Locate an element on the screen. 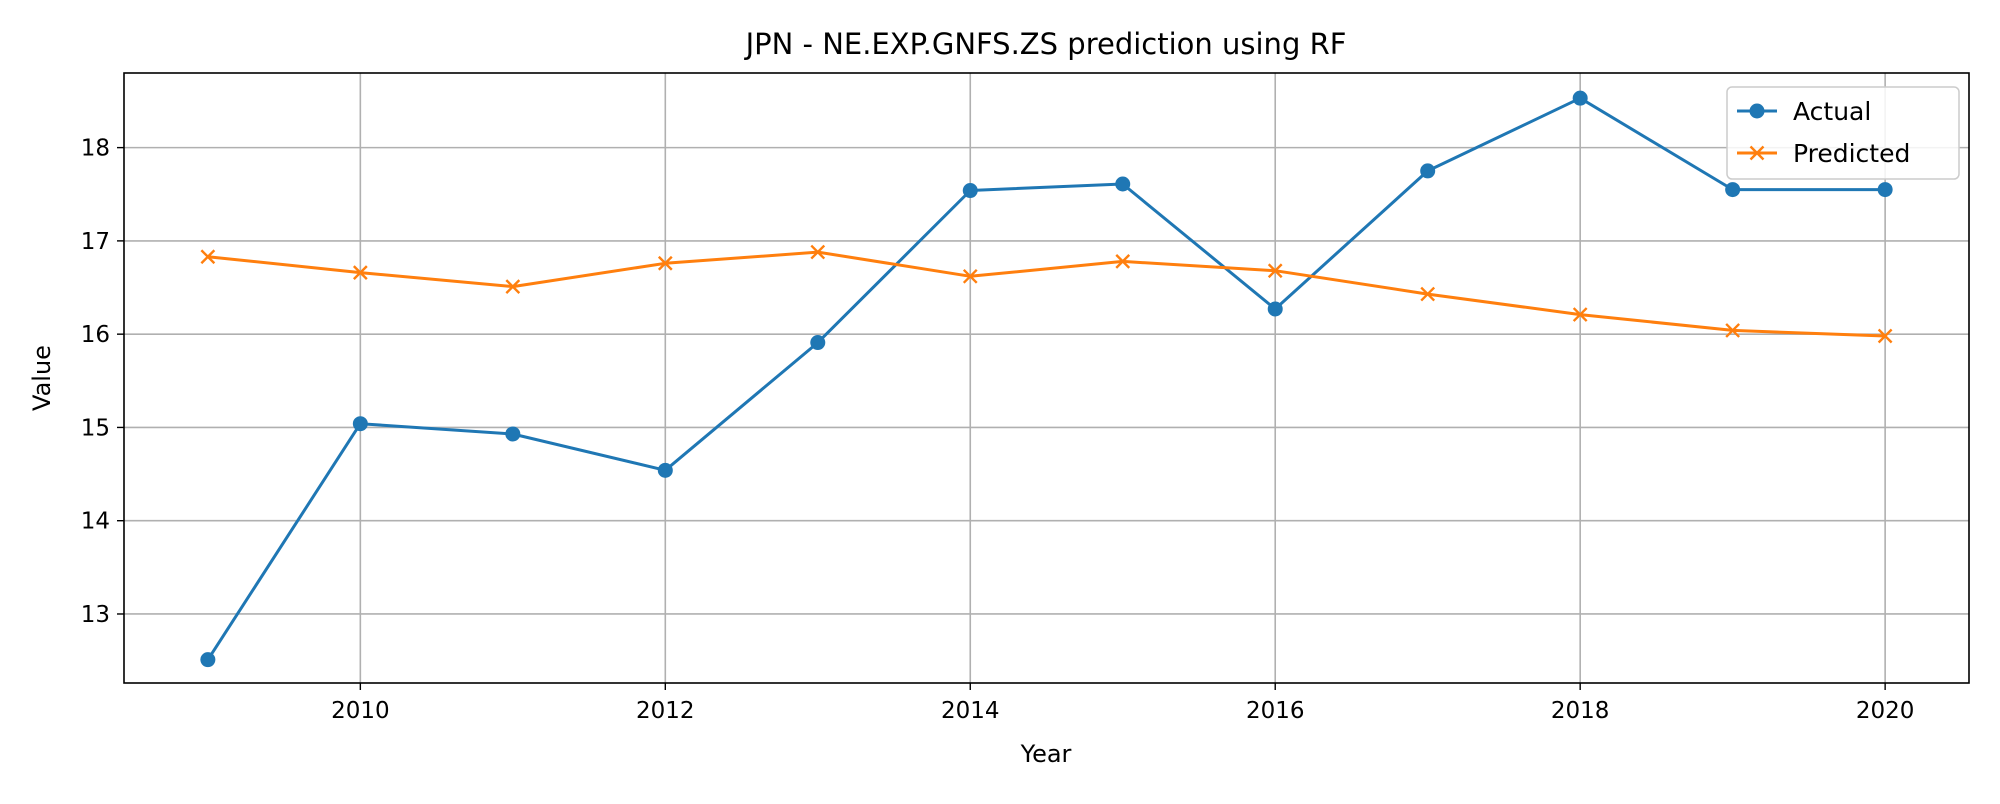  legend-box is located at coordinates (1843, 133).